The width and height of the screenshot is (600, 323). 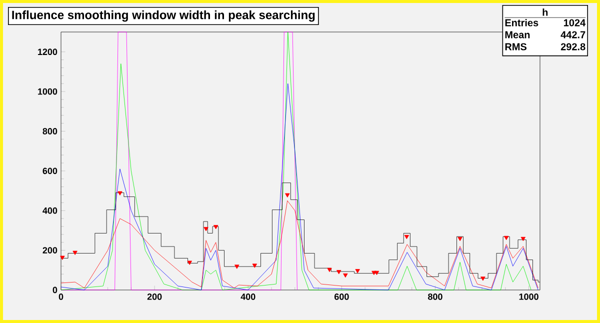 I want to click on x-tick-label: 200, so click(x=154, y=297).